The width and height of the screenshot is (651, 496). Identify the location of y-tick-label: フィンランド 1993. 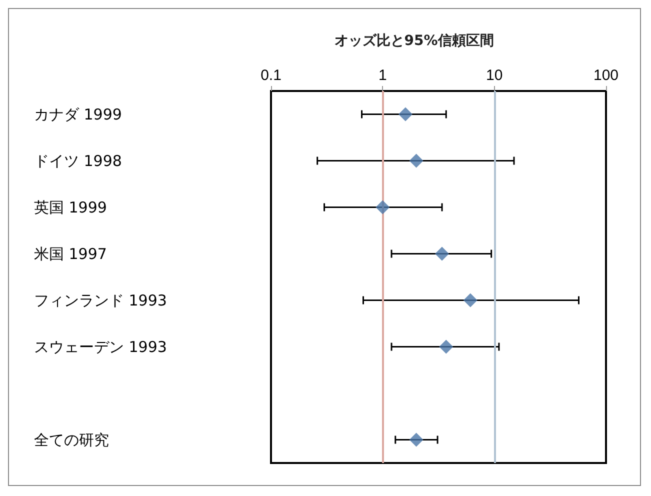
(100, 300).